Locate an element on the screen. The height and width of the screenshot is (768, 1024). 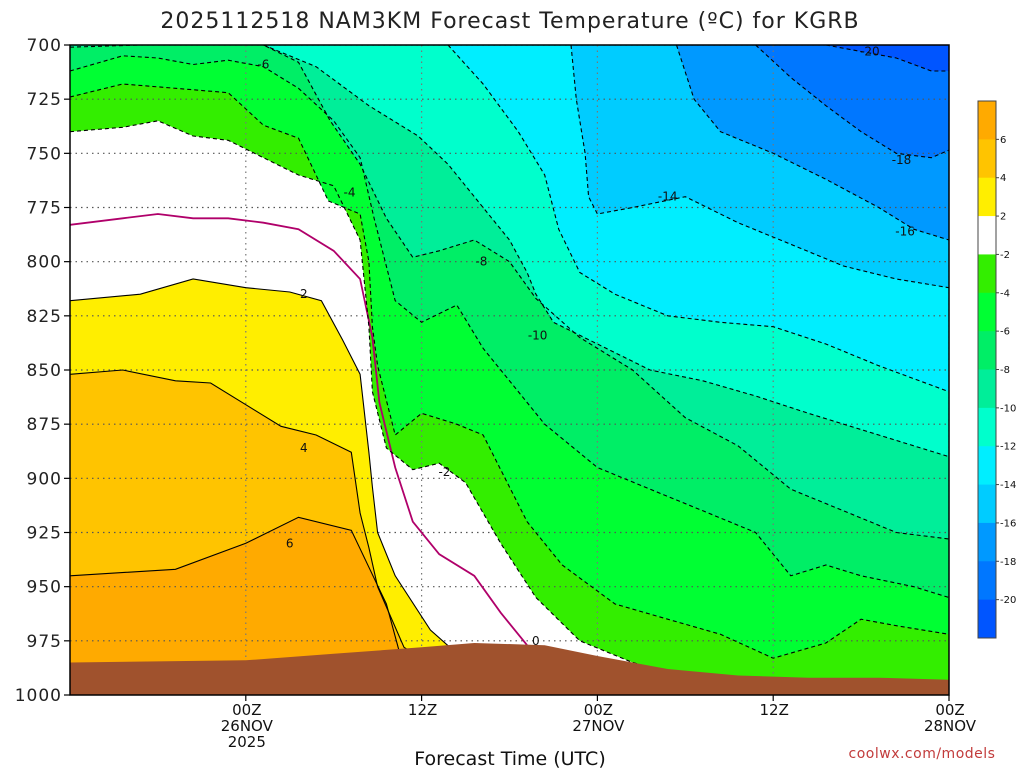
x-tick-label-30-0: 12Z is located at coordinates (774, 710).